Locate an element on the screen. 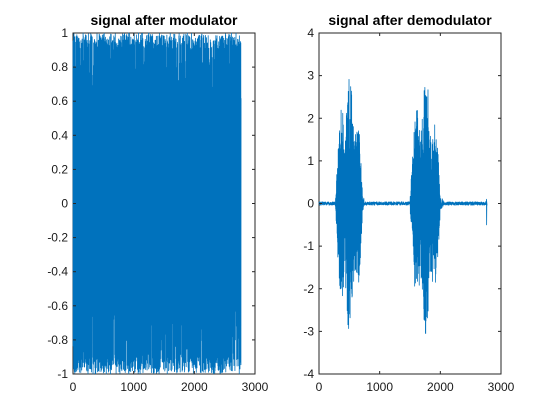 This screenshot has width=560, height=420. y-tick-label: -0.2 is located at coordinates (57, 238).